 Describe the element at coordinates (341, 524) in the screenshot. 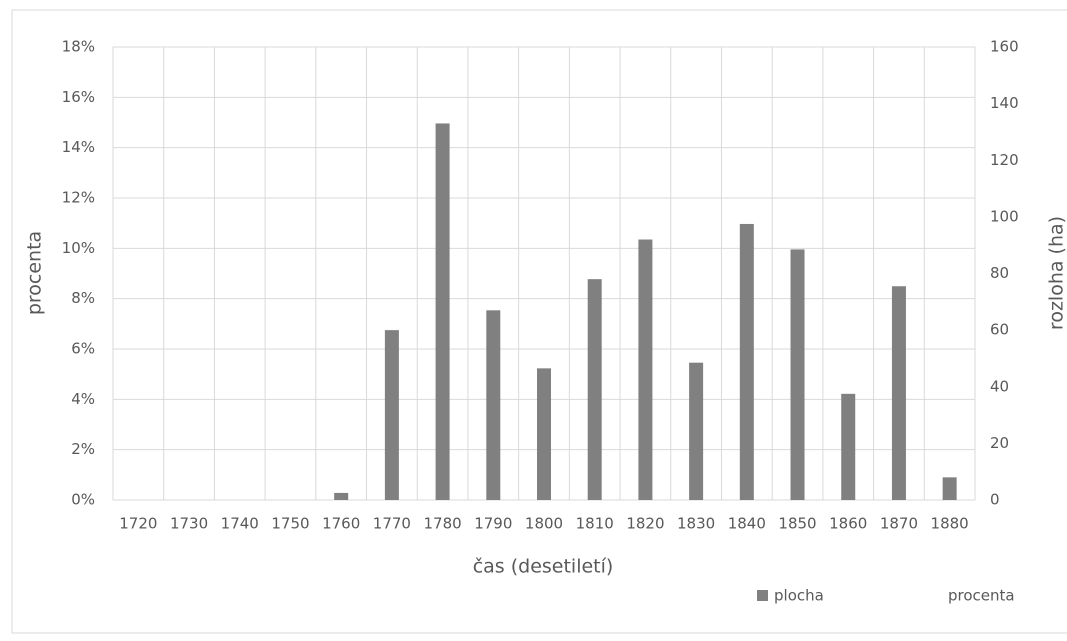

I see `x-tick-label: 1760` at that location.